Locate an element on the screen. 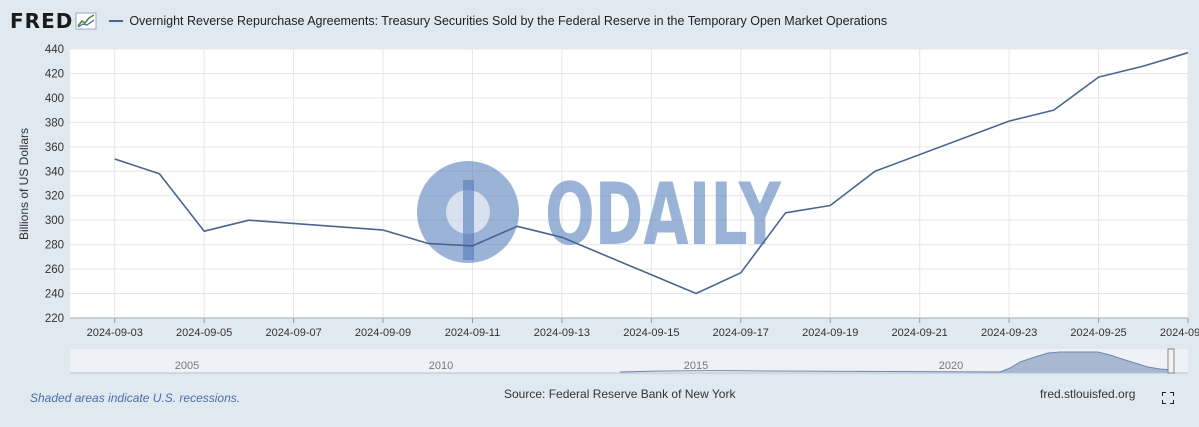 The image size is (1199, 427). x-tick-label: 2024-09-07 is located at coordinates (293, 333).